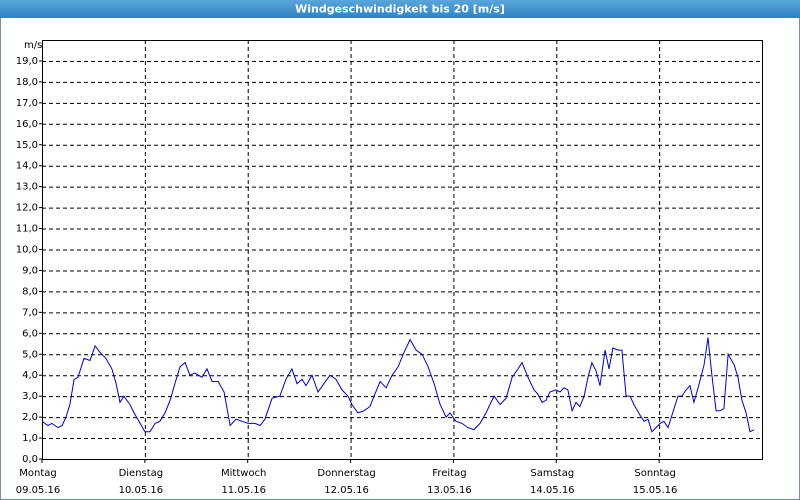 The width and height of the screenshot is (800, 500). Describe the element at coordinates (27, 103) in the screenshot. I see `y-tick-label: 17,0` at that location.